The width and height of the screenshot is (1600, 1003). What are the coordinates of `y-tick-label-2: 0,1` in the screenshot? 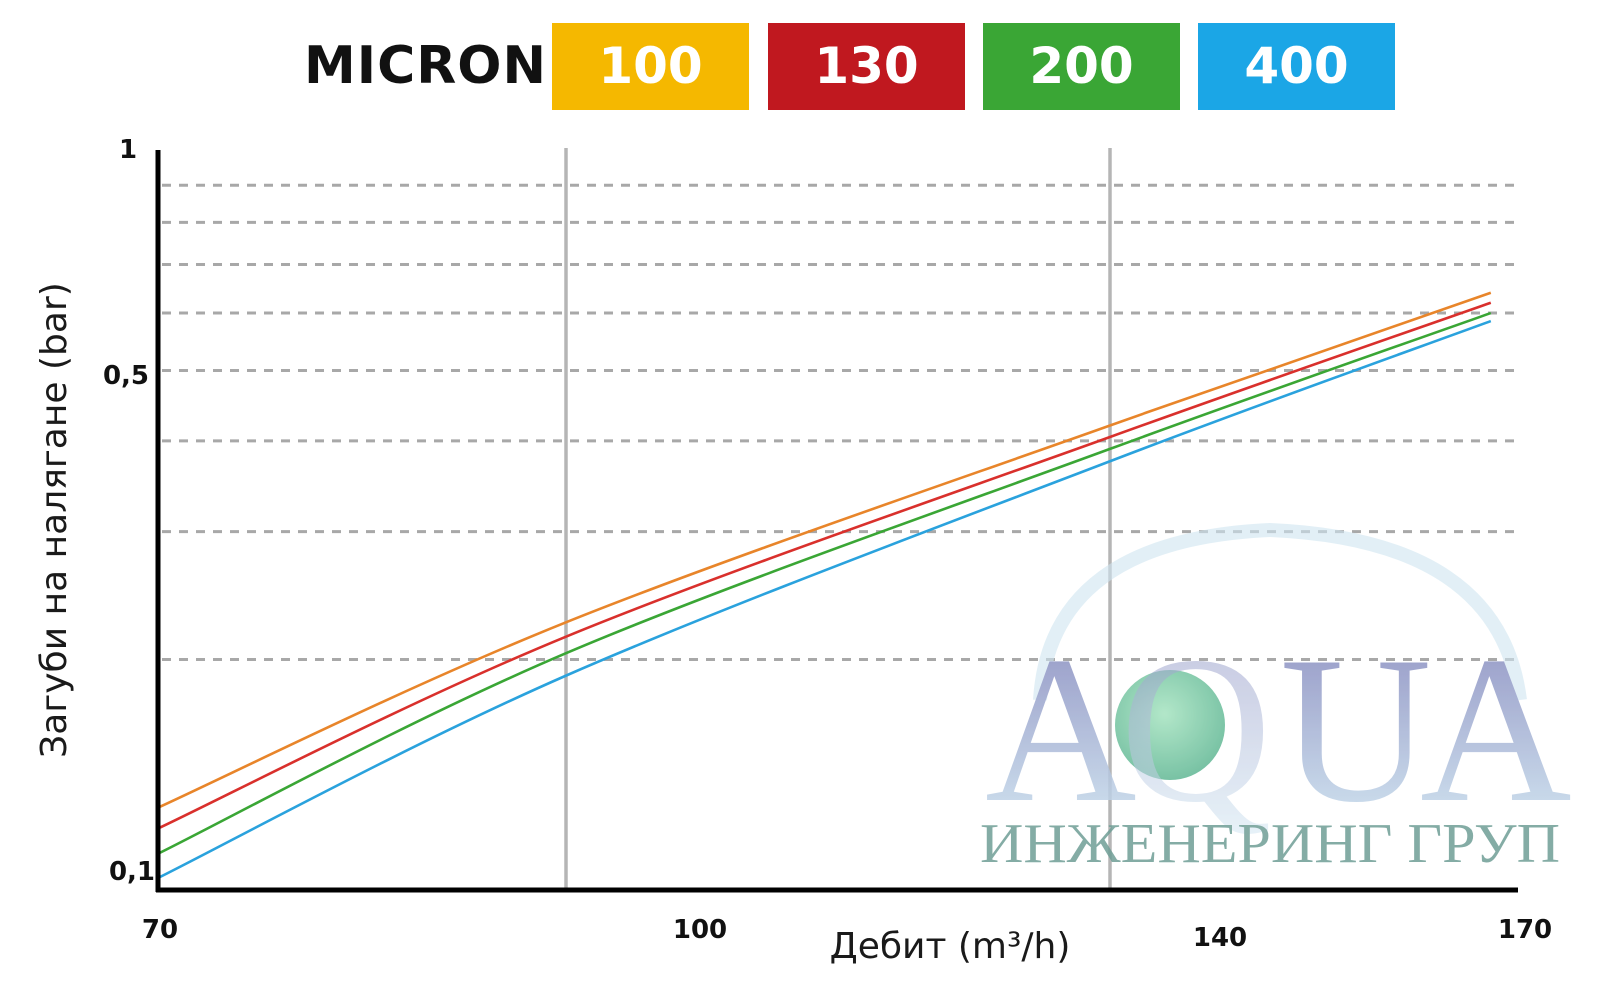 It's located at (132, 872).